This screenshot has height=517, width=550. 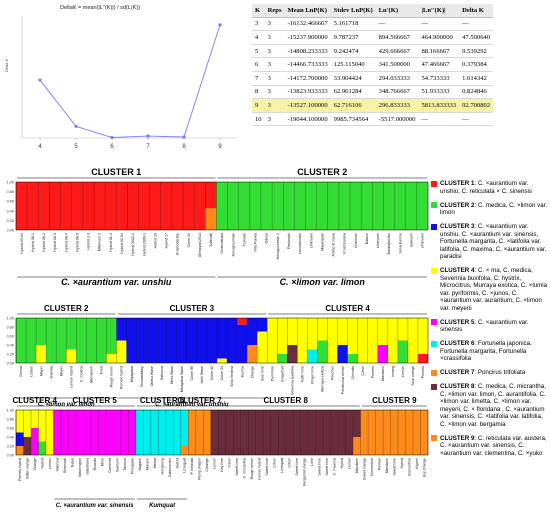 What do you see at coordinates (222, 373) in the screenshot?
I see `structure-sample-label: Clone 33` at bounding box center [222, 373].